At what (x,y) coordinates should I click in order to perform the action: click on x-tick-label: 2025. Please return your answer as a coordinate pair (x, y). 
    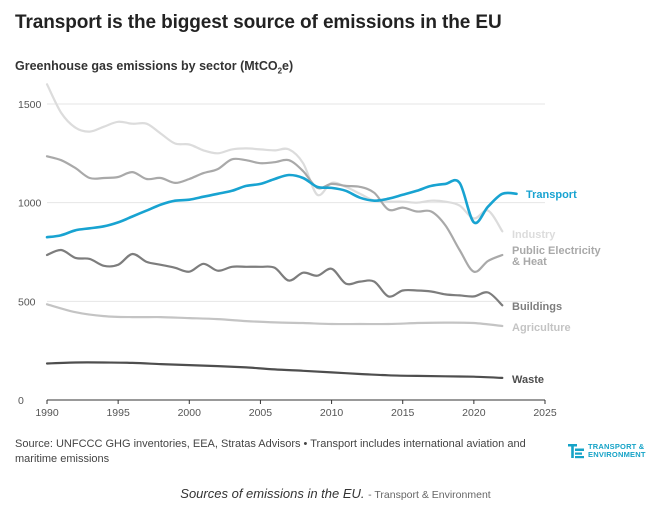
    Looking at the image, I should click on (545, 413).